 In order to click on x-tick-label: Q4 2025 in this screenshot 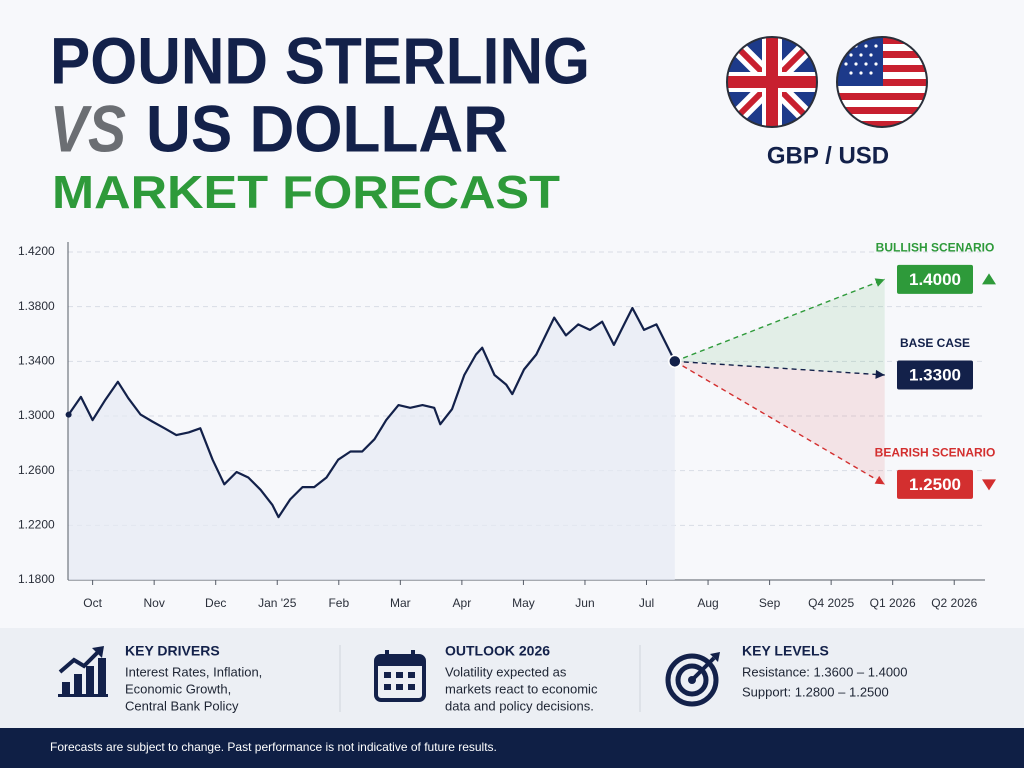, I will do `click(831, 603)`.